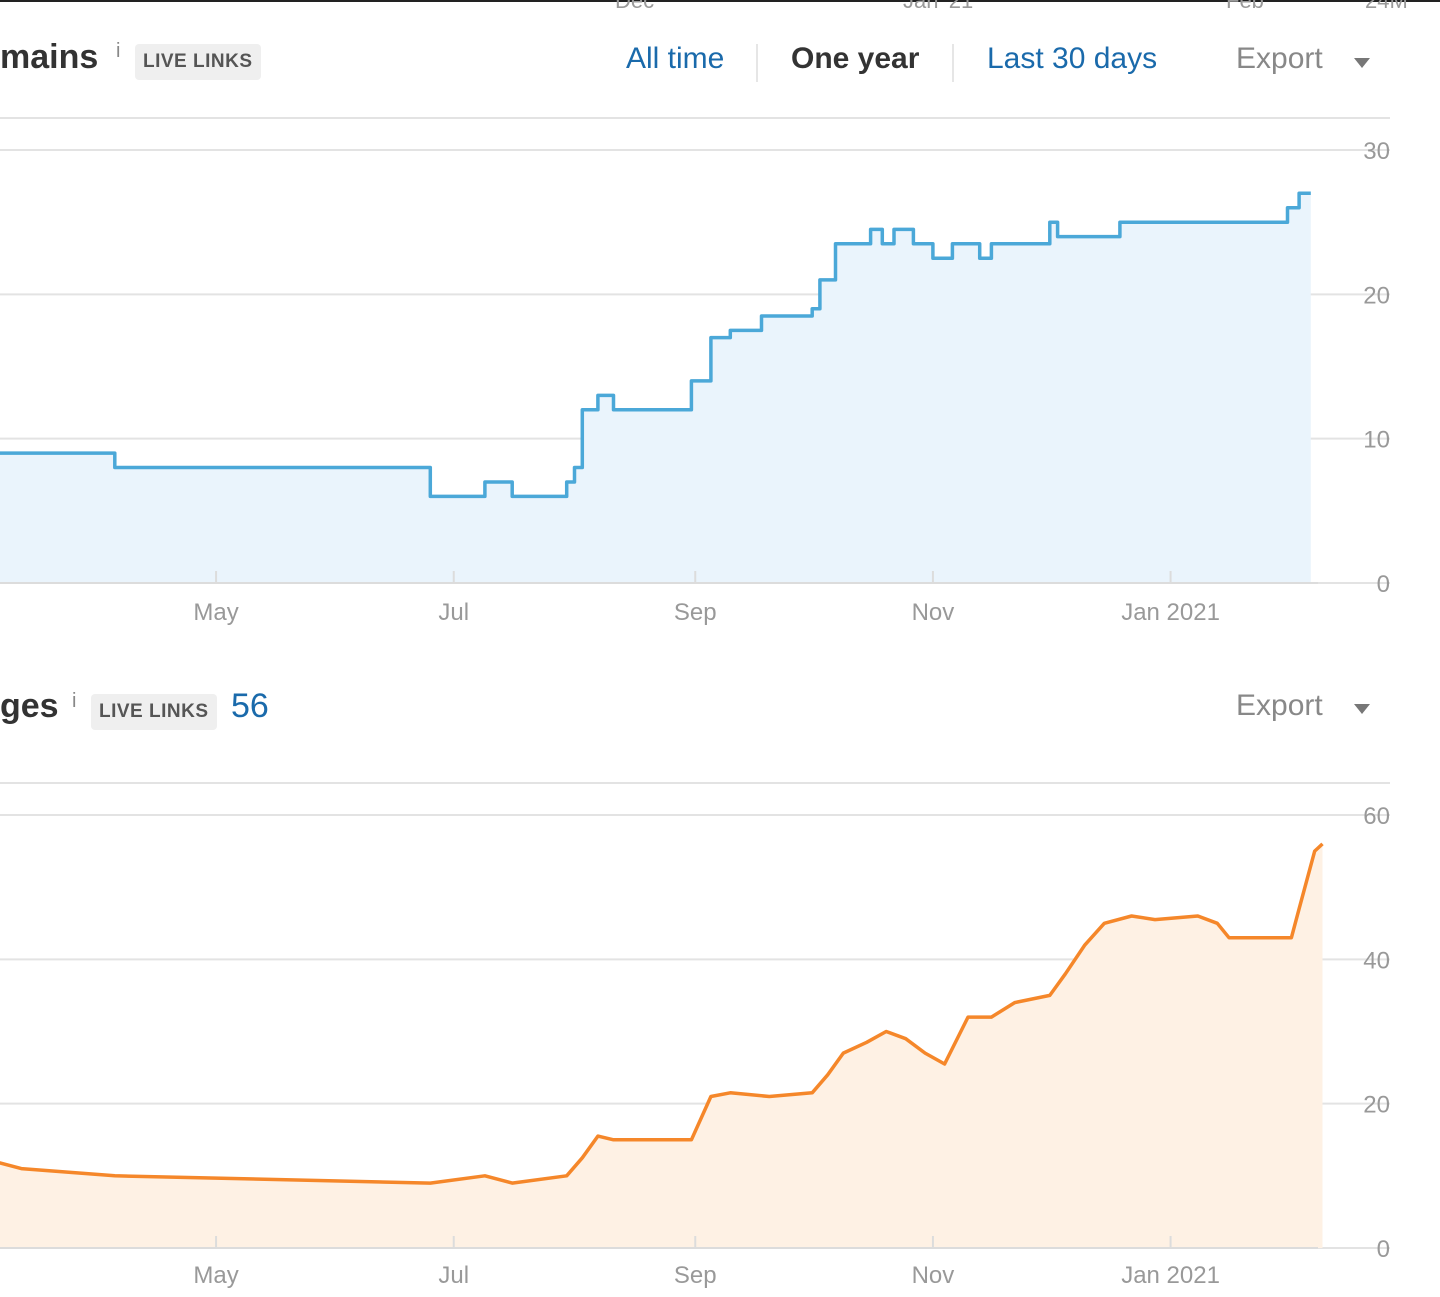 The image size is (1440, 1297). Describe the element at coordinates (250, 706) in the screenshot. I see `live-links-count: 56` at that location.